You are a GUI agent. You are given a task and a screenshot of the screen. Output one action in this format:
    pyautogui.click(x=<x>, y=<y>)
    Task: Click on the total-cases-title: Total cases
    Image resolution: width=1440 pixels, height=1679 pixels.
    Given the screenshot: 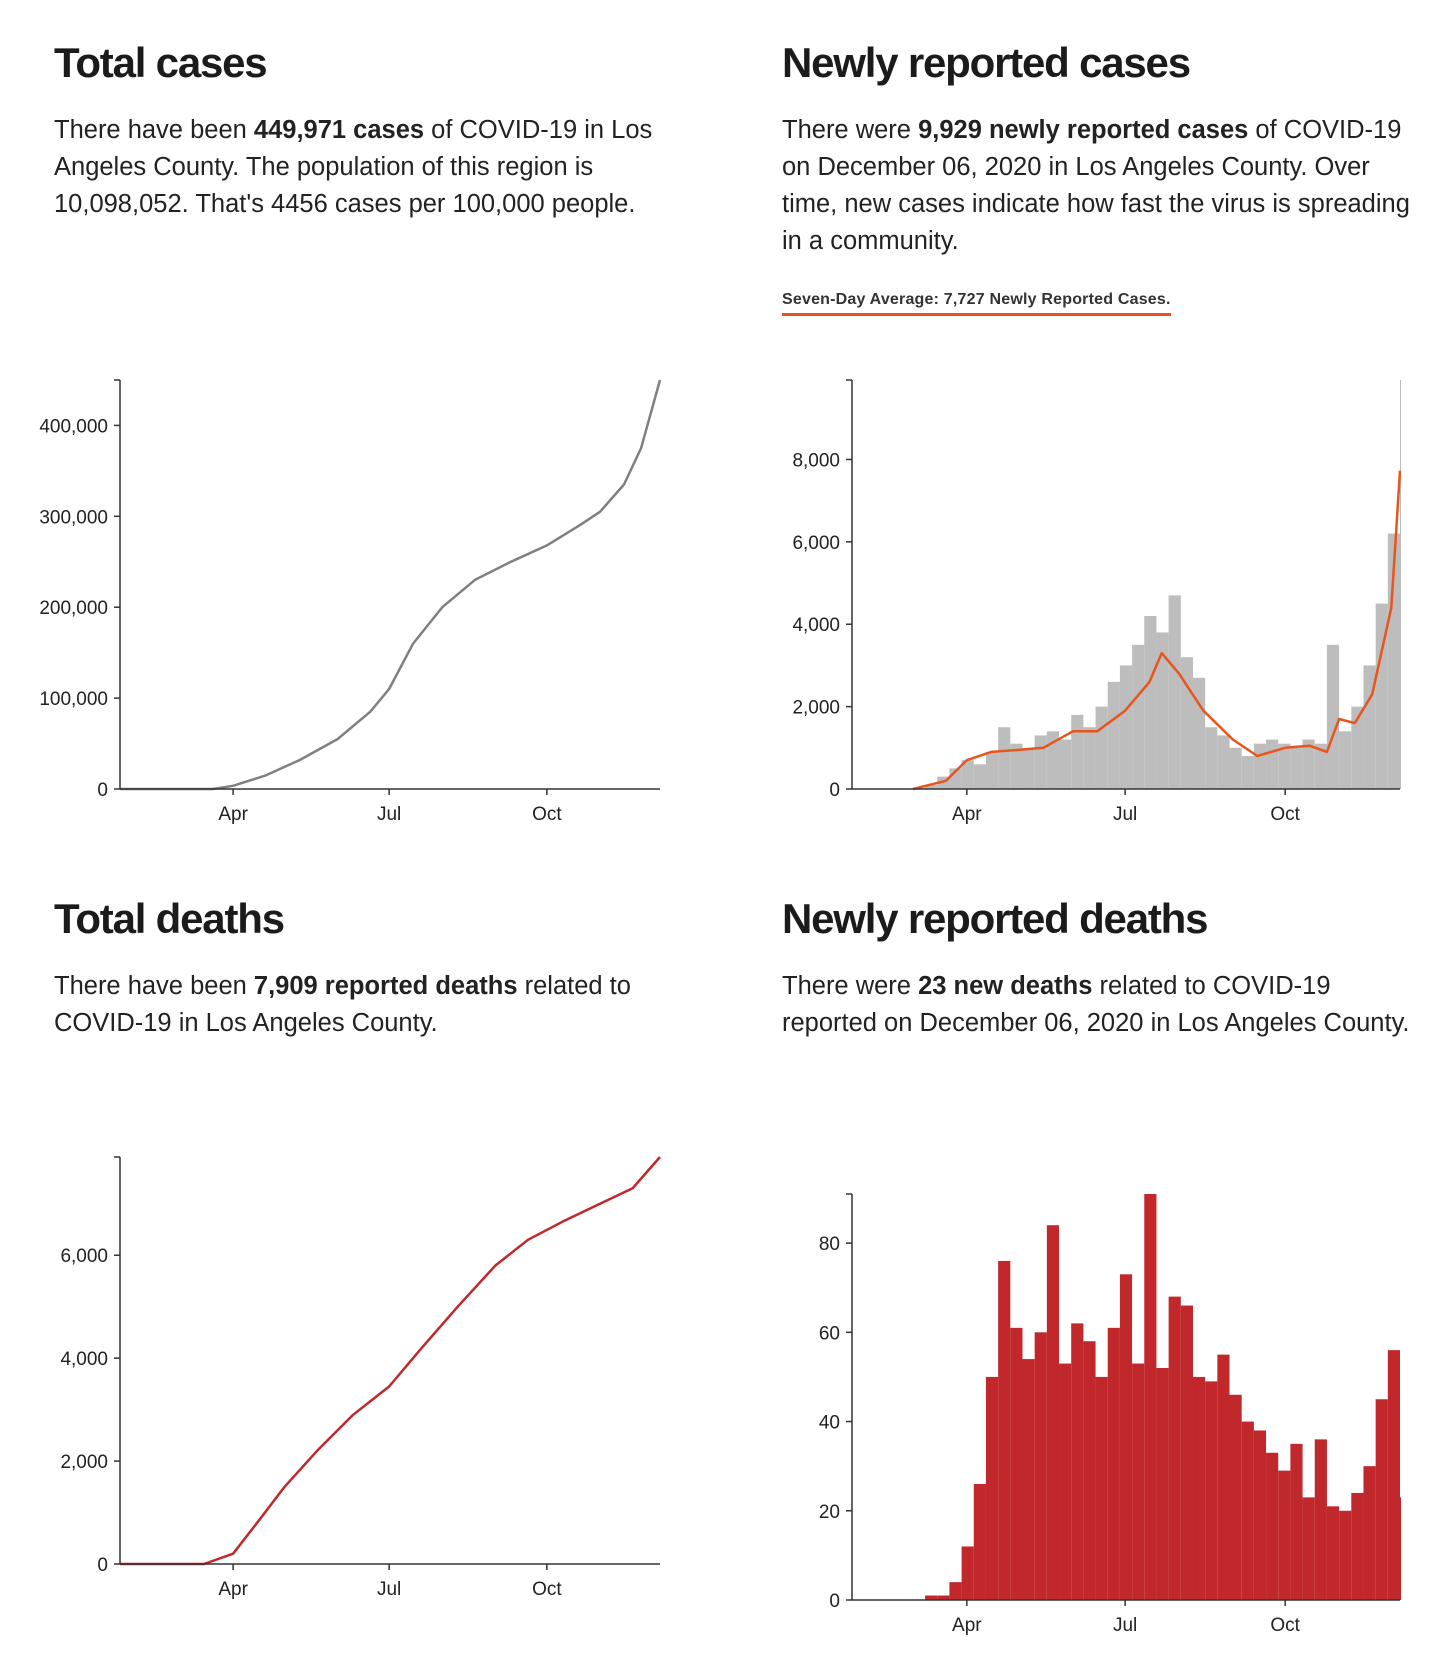 What is the action you would take?
    pyautogui.click(x=161, y=62)
    